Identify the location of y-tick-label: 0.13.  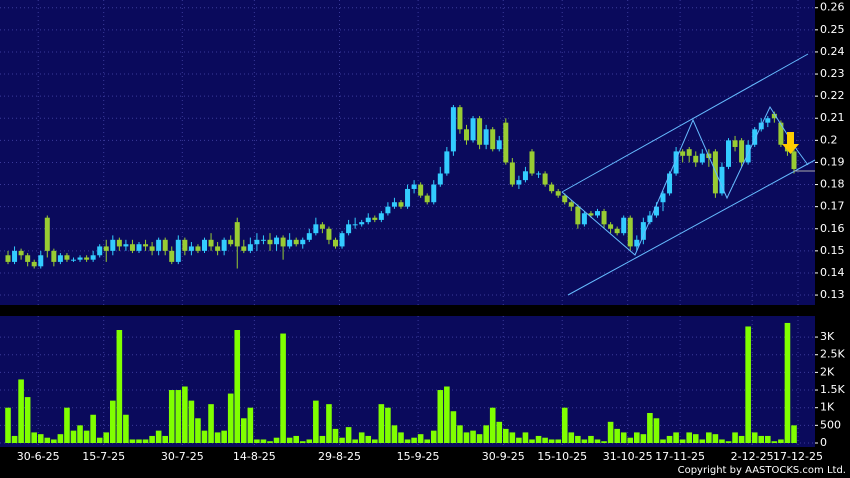
(832, 294).